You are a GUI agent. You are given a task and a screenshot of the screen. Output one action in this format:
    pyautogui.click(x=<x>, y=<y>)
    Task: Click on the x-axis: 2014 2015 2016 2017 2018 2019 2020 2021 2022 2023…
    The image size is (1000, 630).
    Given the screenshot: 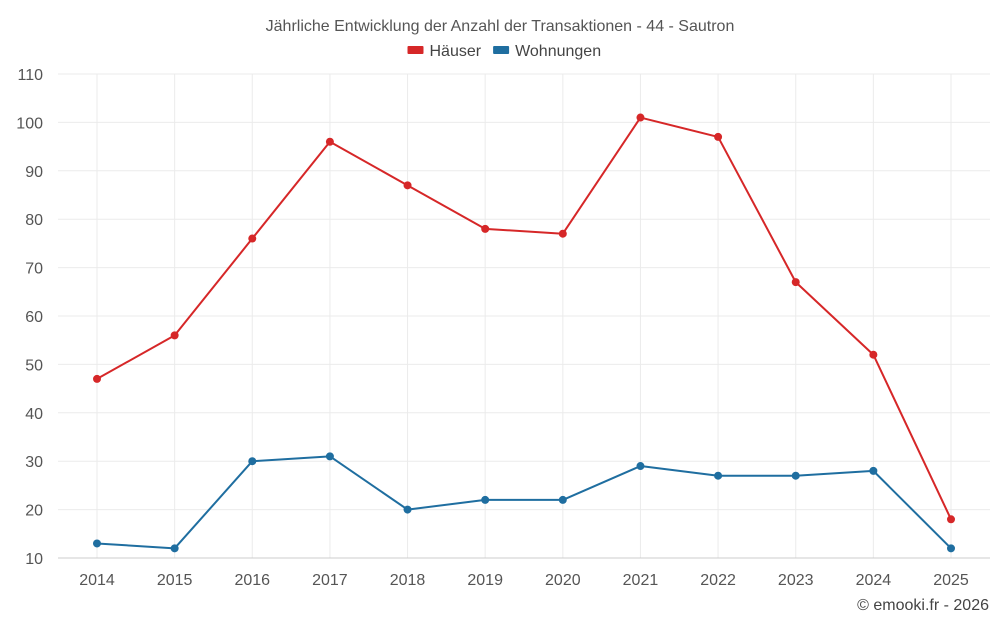 What is the action you would take?
    pyautogui.click(x=524, y=573)
    